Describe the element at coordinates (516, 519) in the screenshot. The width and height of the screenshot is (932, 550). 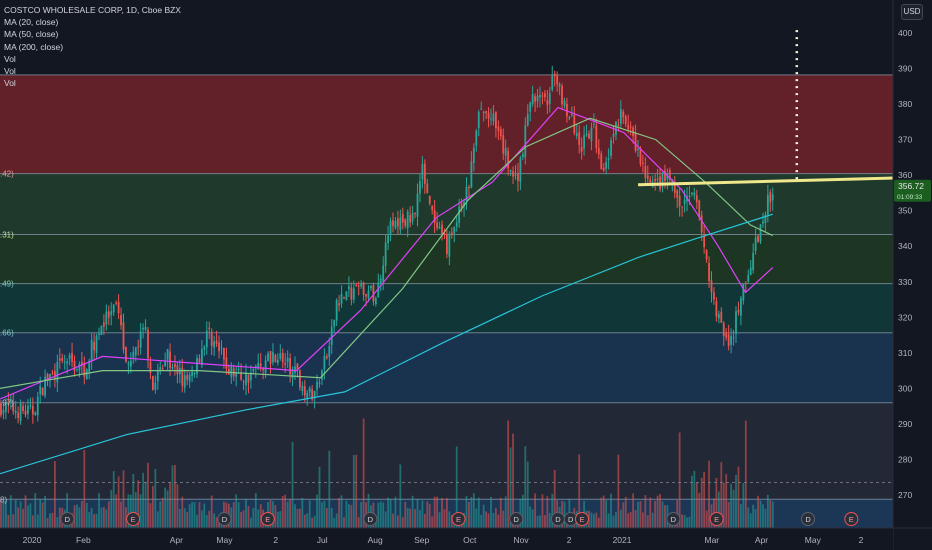
I see `dividend-marker-6: D` at that location.